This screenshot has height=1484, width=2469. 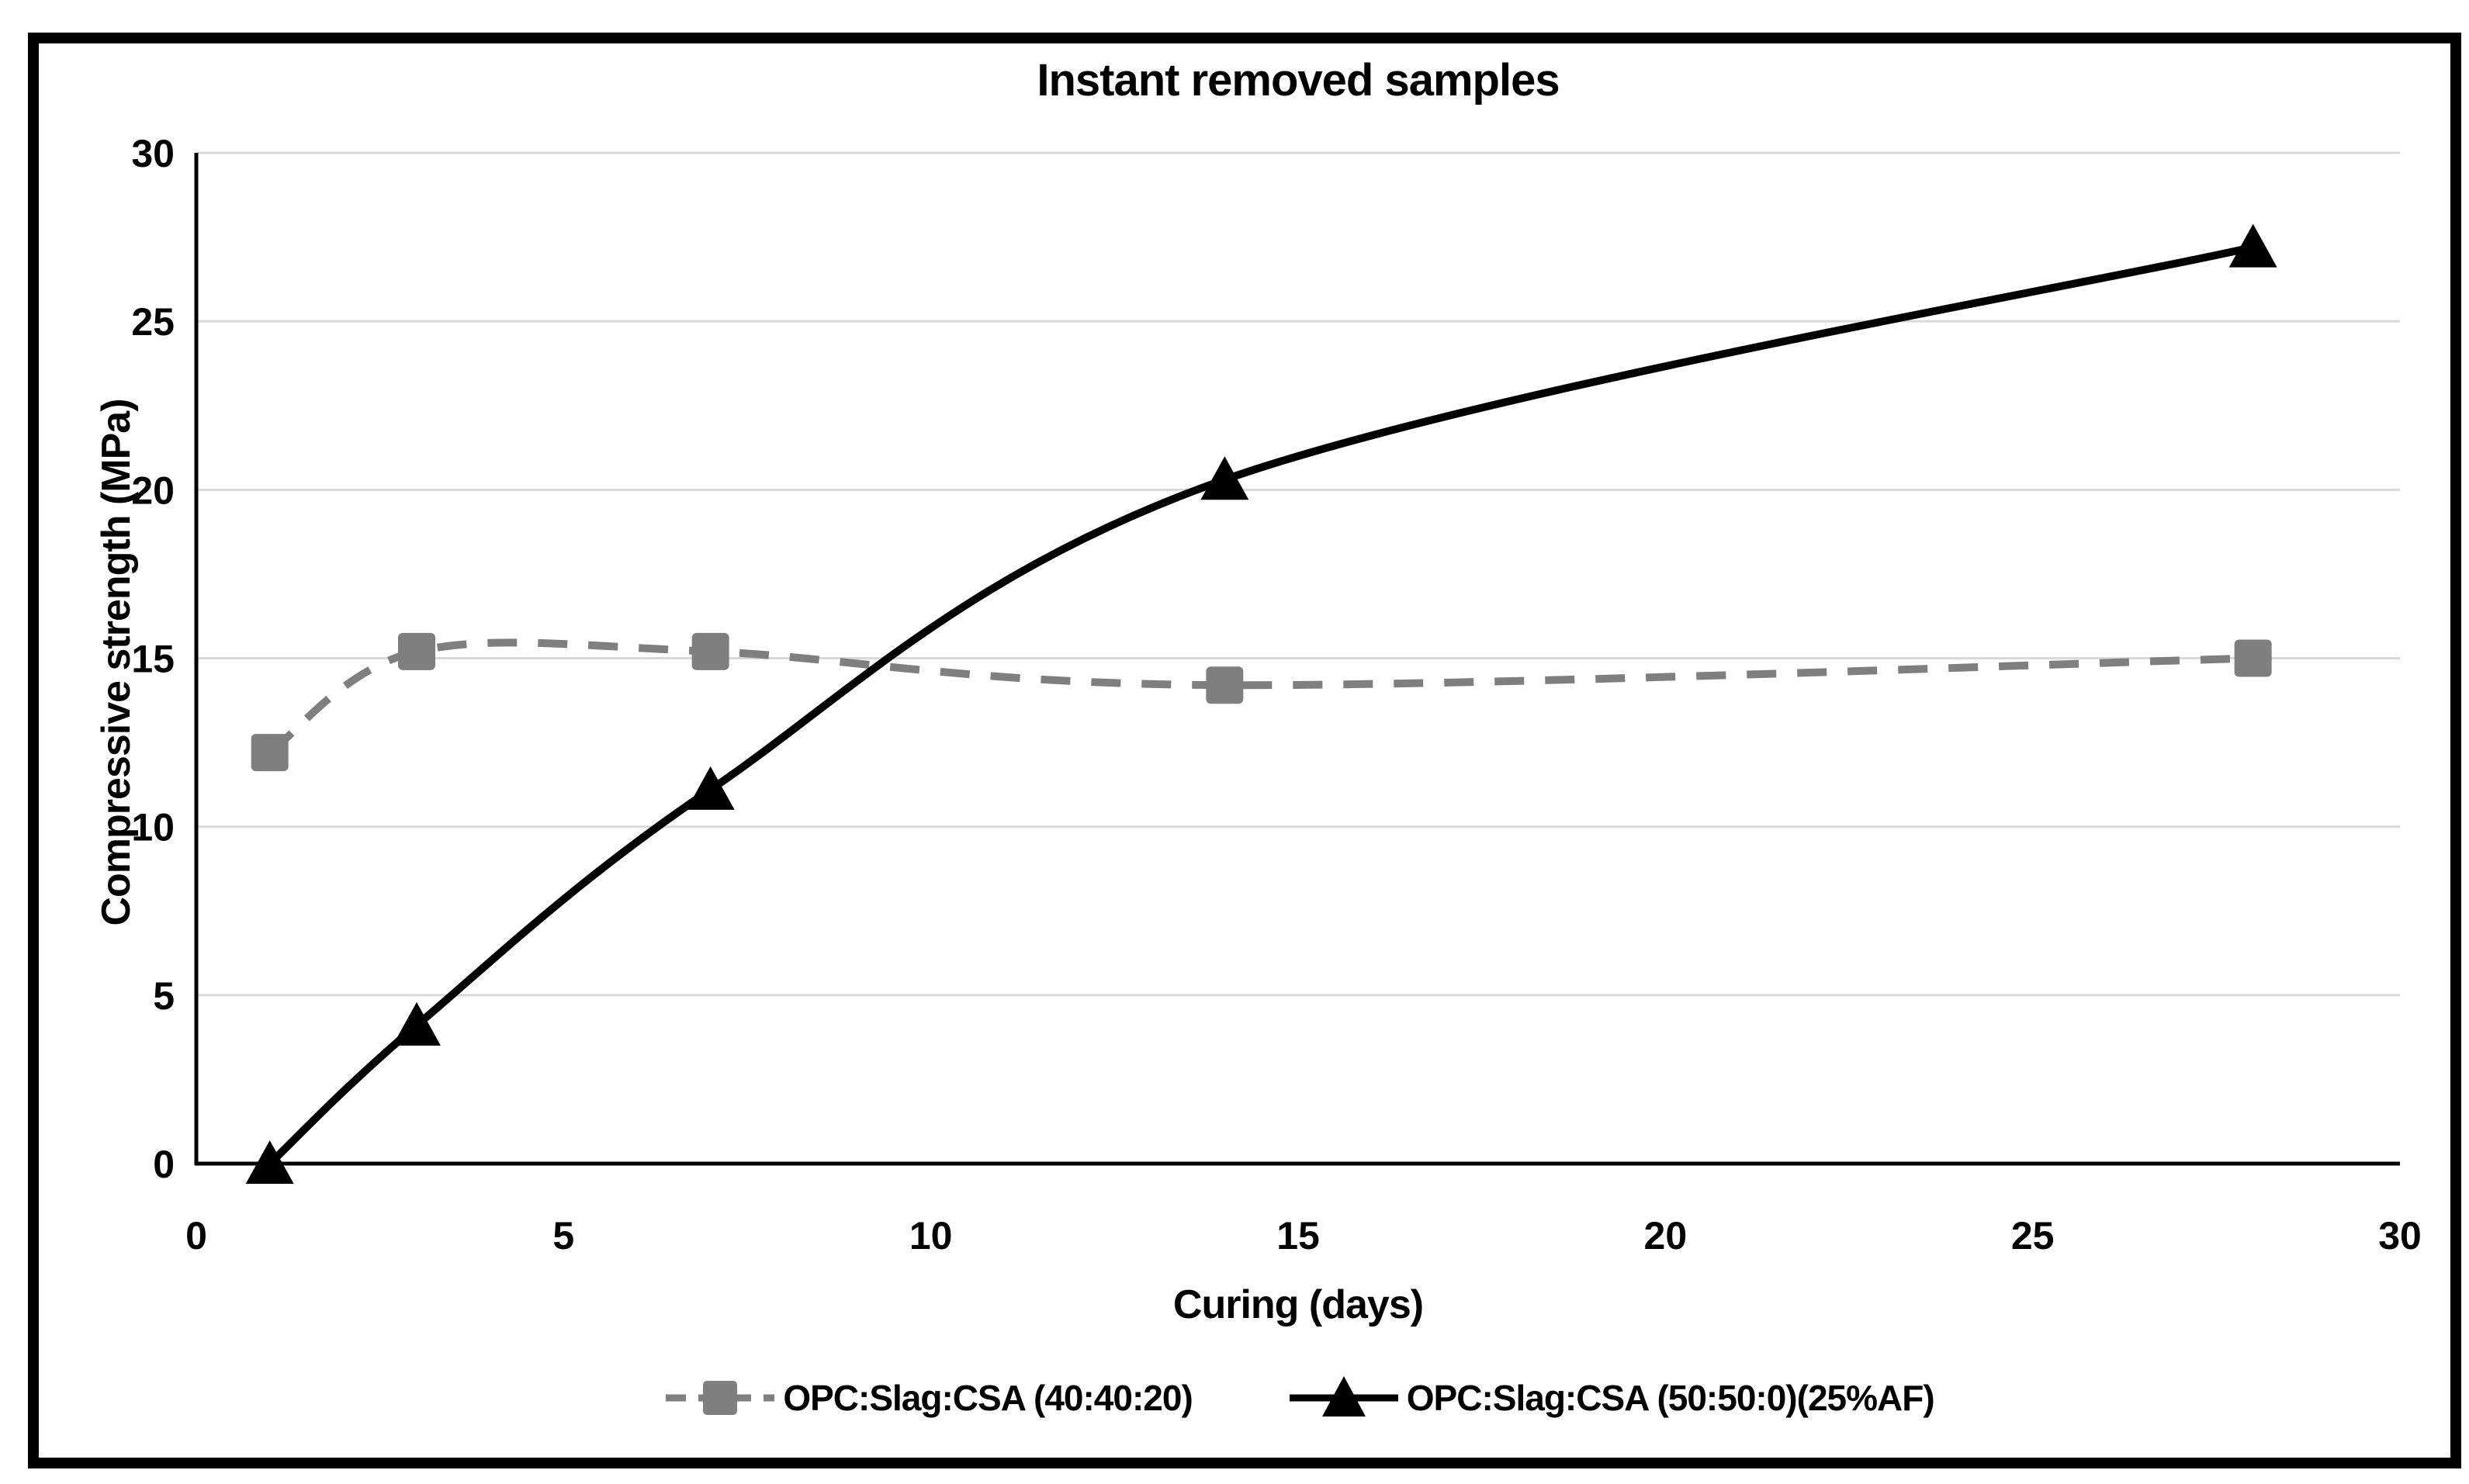 What do you see at coordinates (2400, 1235) in the screenshot?
I see `x-tick-label: 30` at bounding box center [2400, 1235].